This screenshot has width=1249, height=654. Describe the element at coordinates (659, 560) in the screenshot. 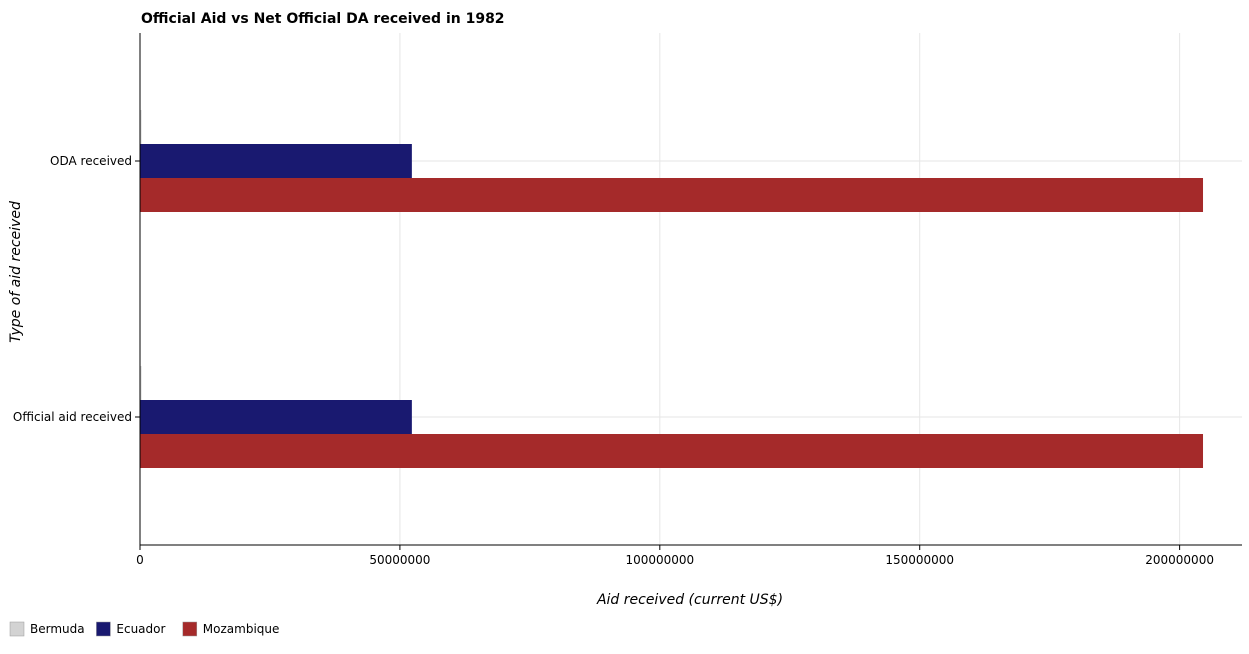

I see `x-tick-label: 100000000` at that location.